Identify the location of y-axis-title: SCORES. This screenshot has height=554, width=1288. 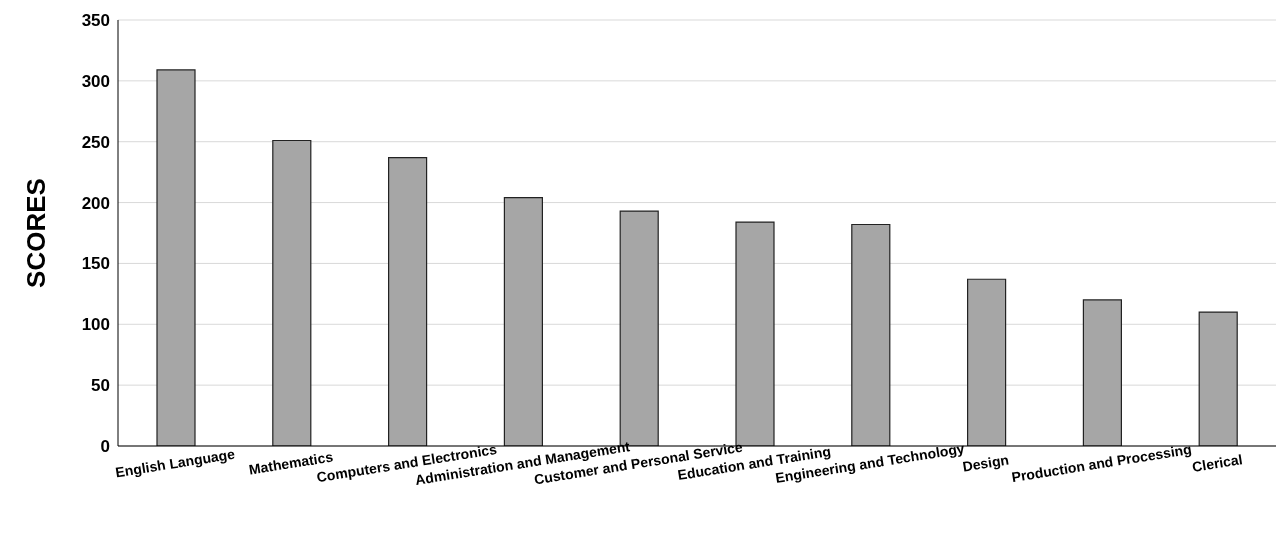
(36, 233).